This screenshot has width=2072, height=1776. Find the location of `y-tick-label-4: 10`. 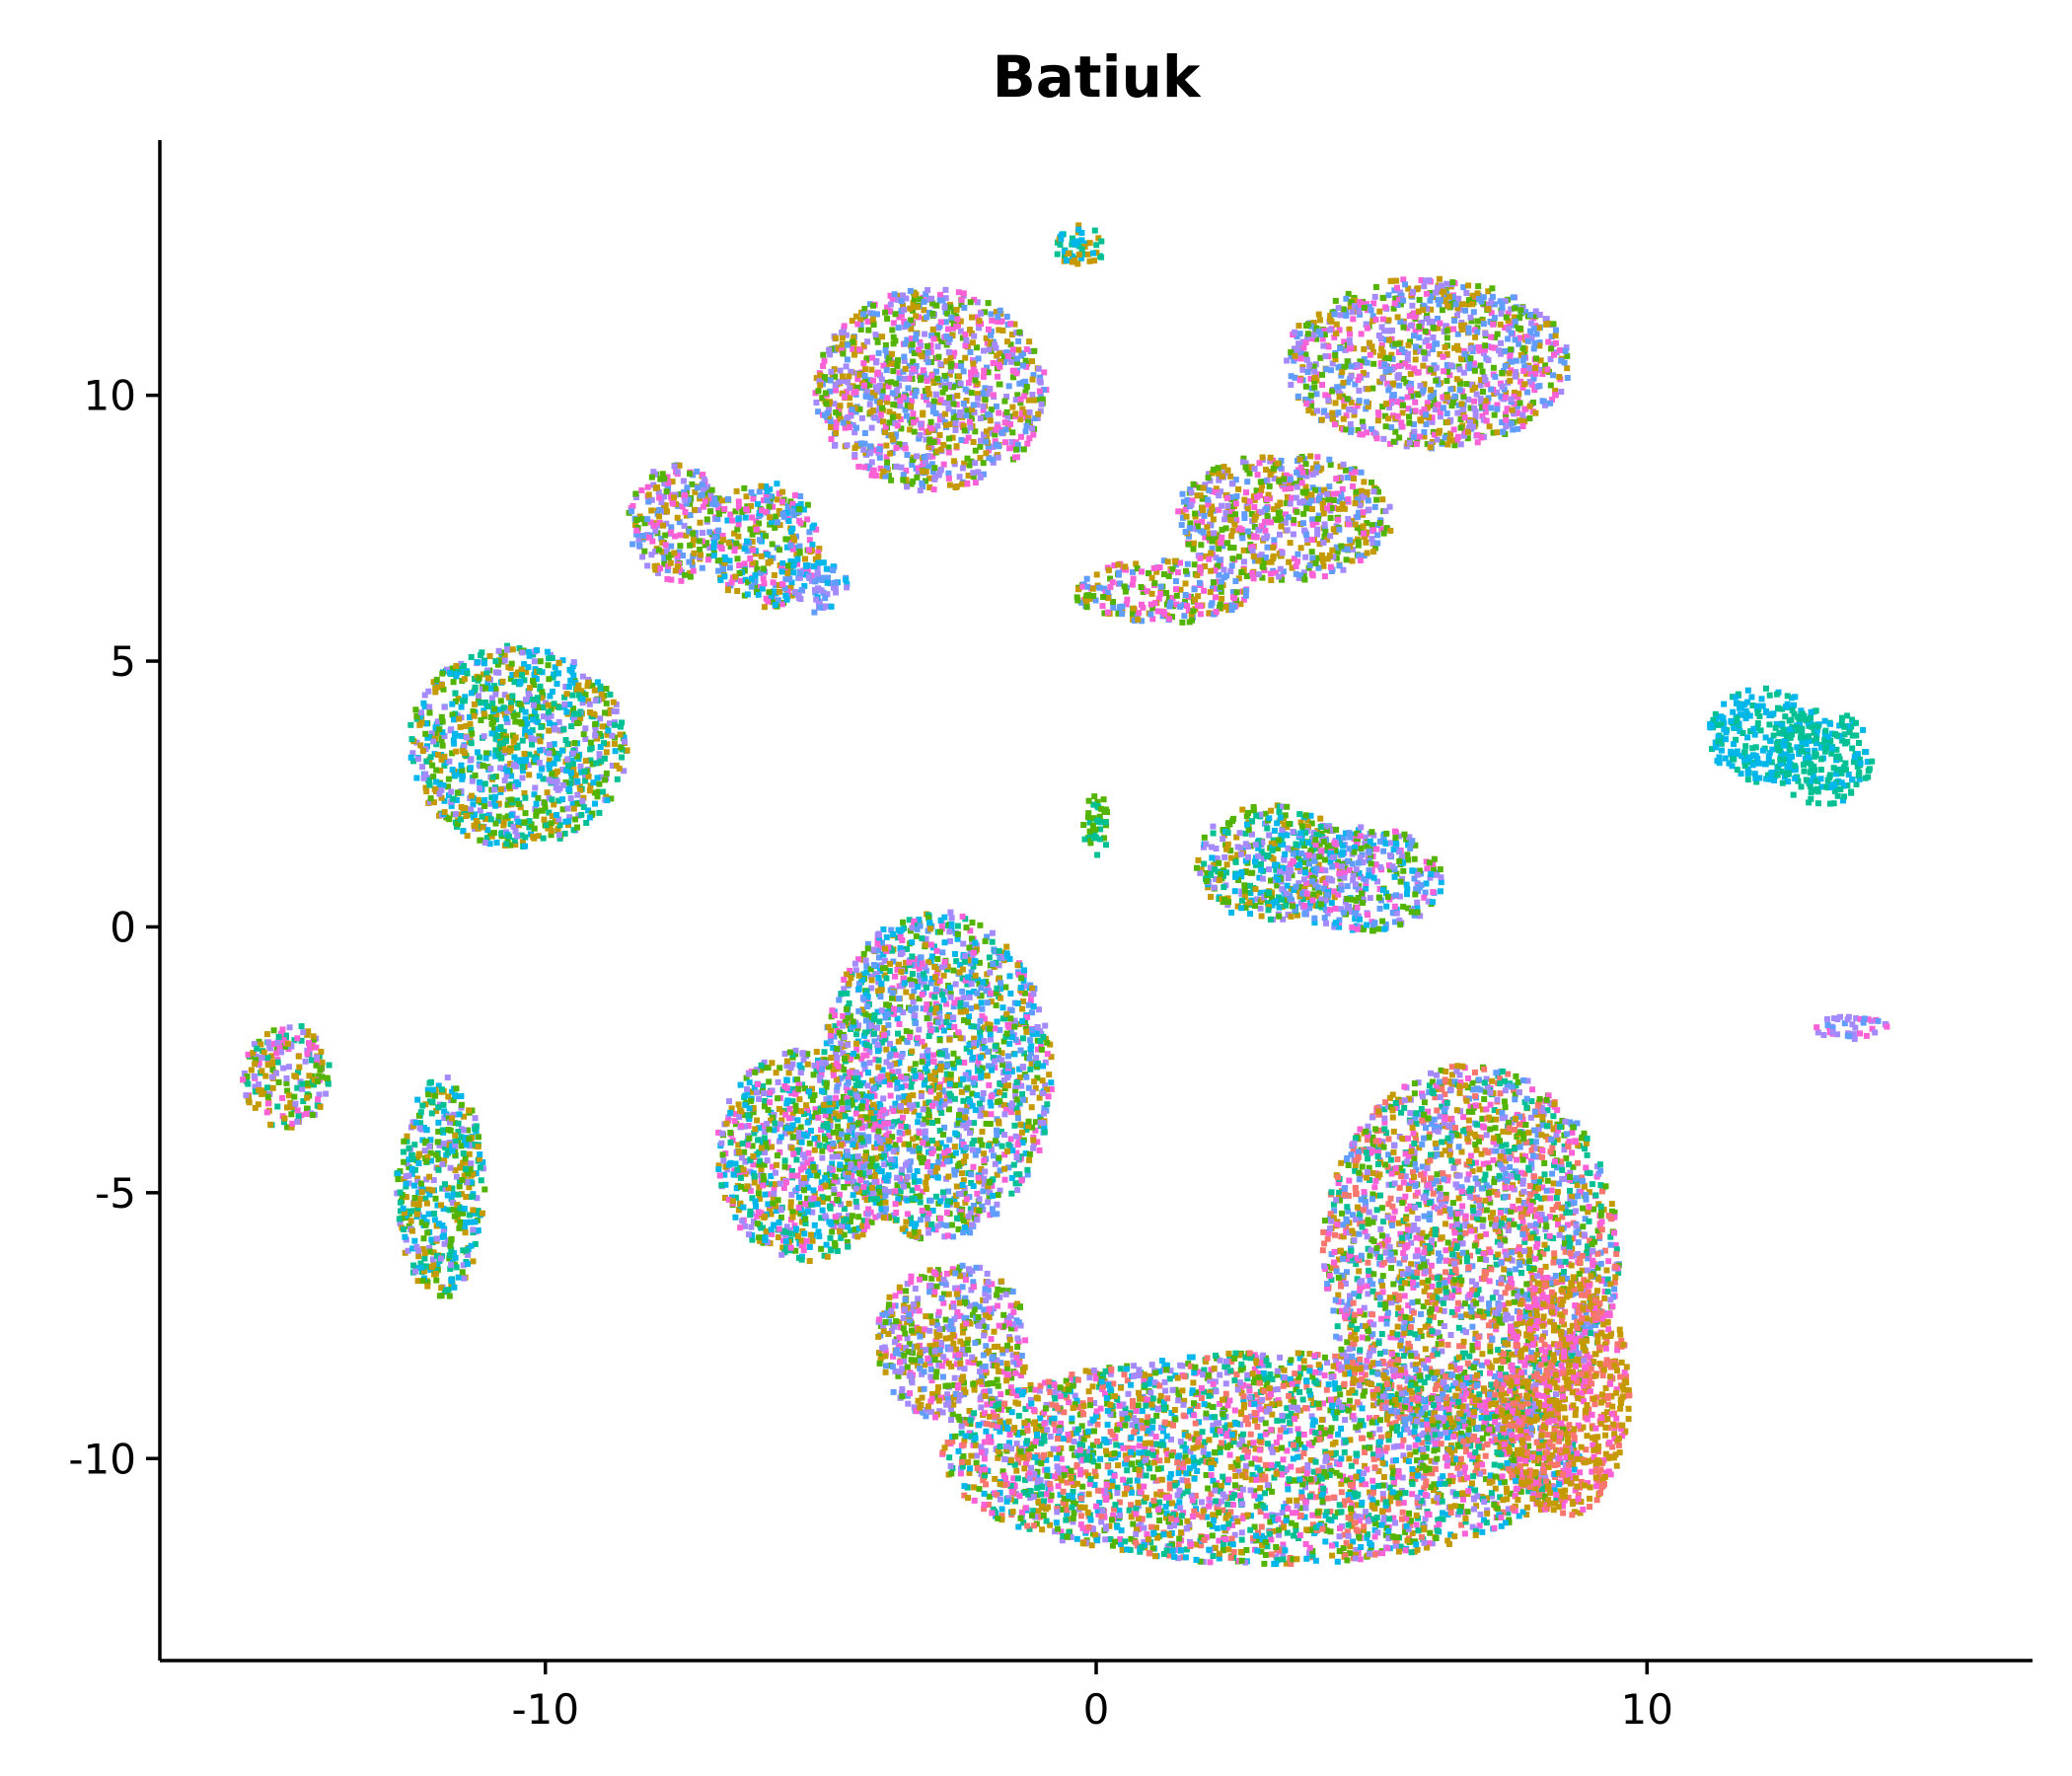

y-tick-label-4: 10 is located at coordinates (110, 396).